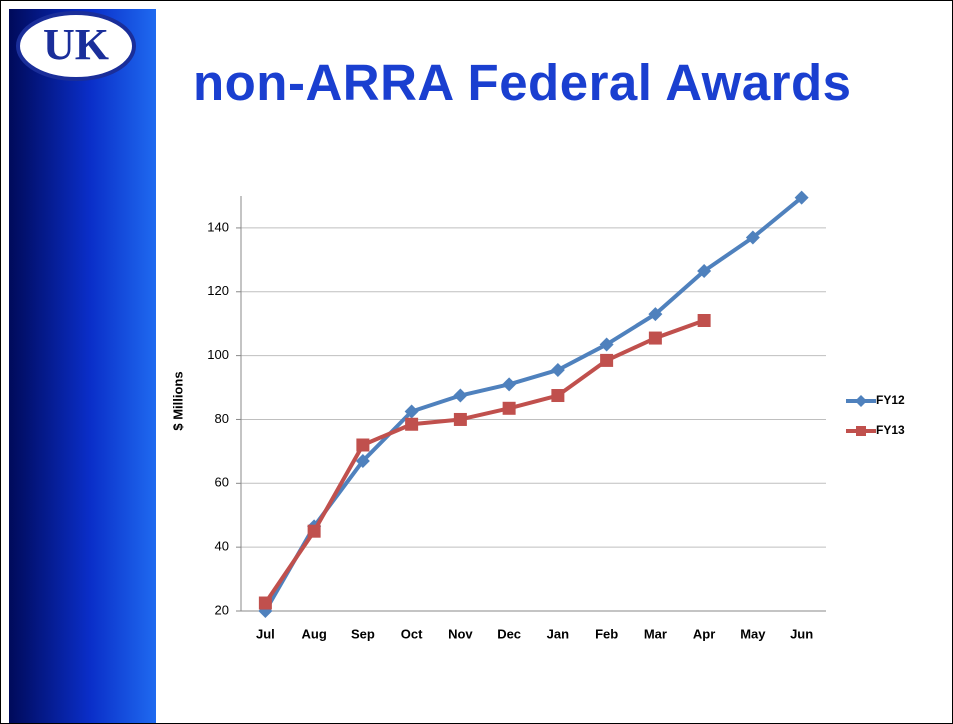 The image size is (953, 724). Describe the element at coordinates (509, 633) in the screenshot. I see `x-tick-label: Dec` at that location.